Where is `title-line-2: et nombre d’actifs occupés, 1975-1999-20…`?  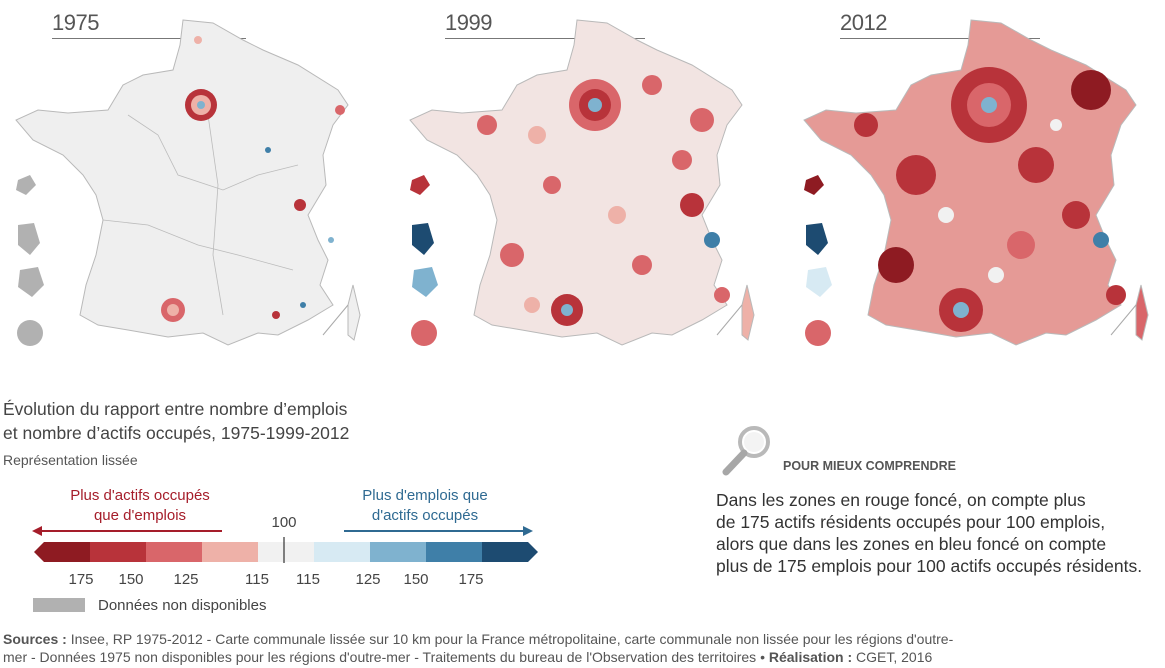
title-line-2: et nombre d’actifs occupés, 1975-1999-20… is located at coordinates (176, 433).